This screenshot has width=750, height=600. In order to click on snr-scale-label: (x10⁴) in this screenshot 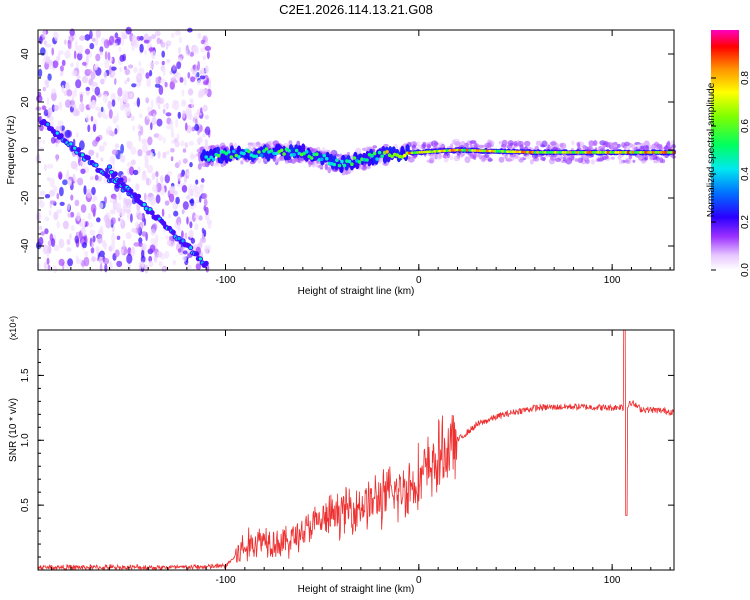, I will do `click(13, 328)`.